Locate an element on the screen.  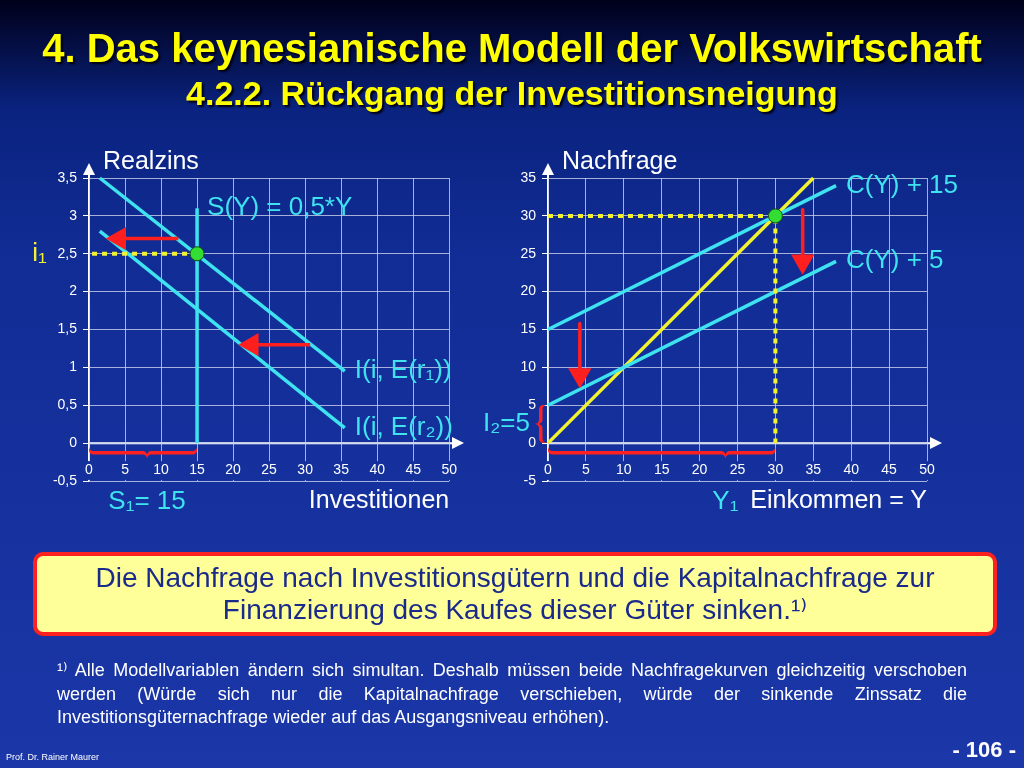
y-tick-label: 20 is located at coordinates (528, 290).